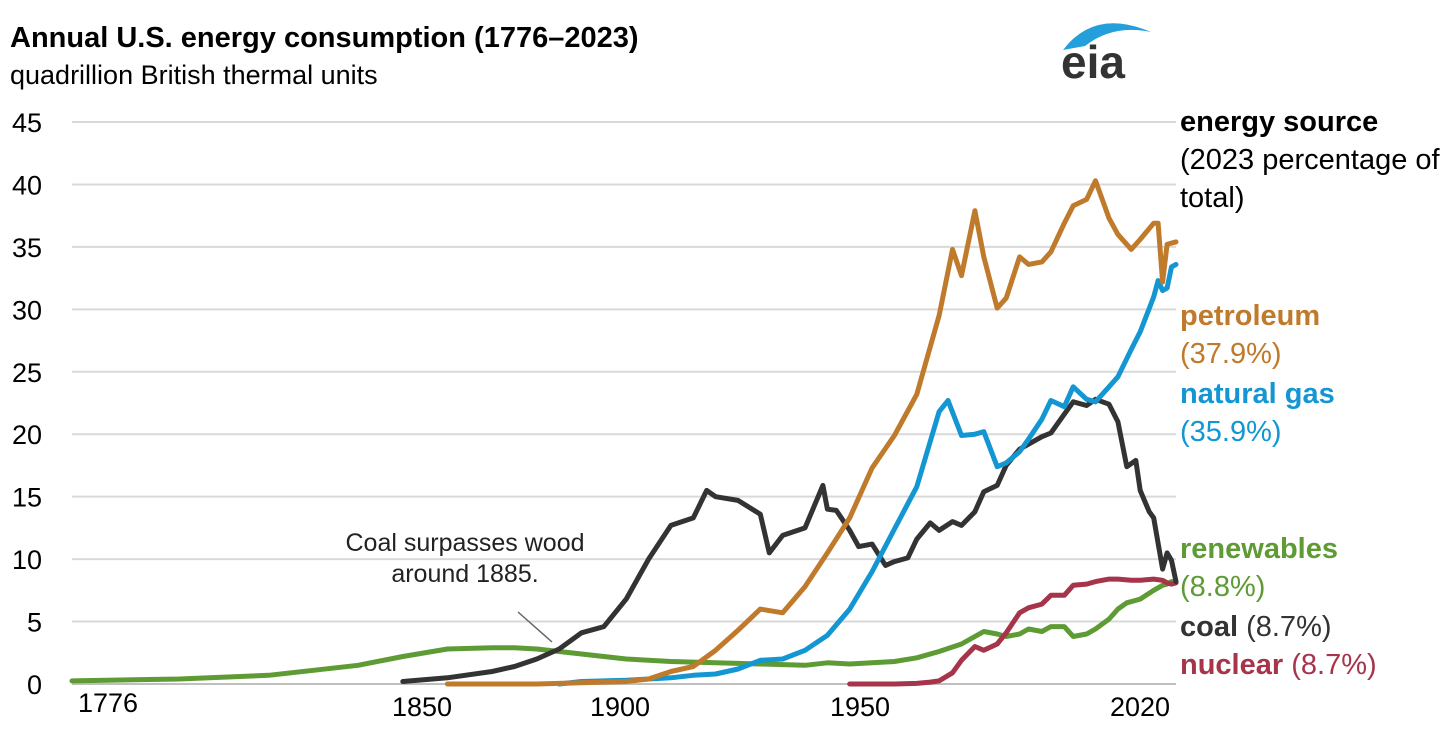  Describe the element at coordinates (1257, 413) in the screenshot. I see `label-natural-gas: natural gas (35.9%)` at that location.